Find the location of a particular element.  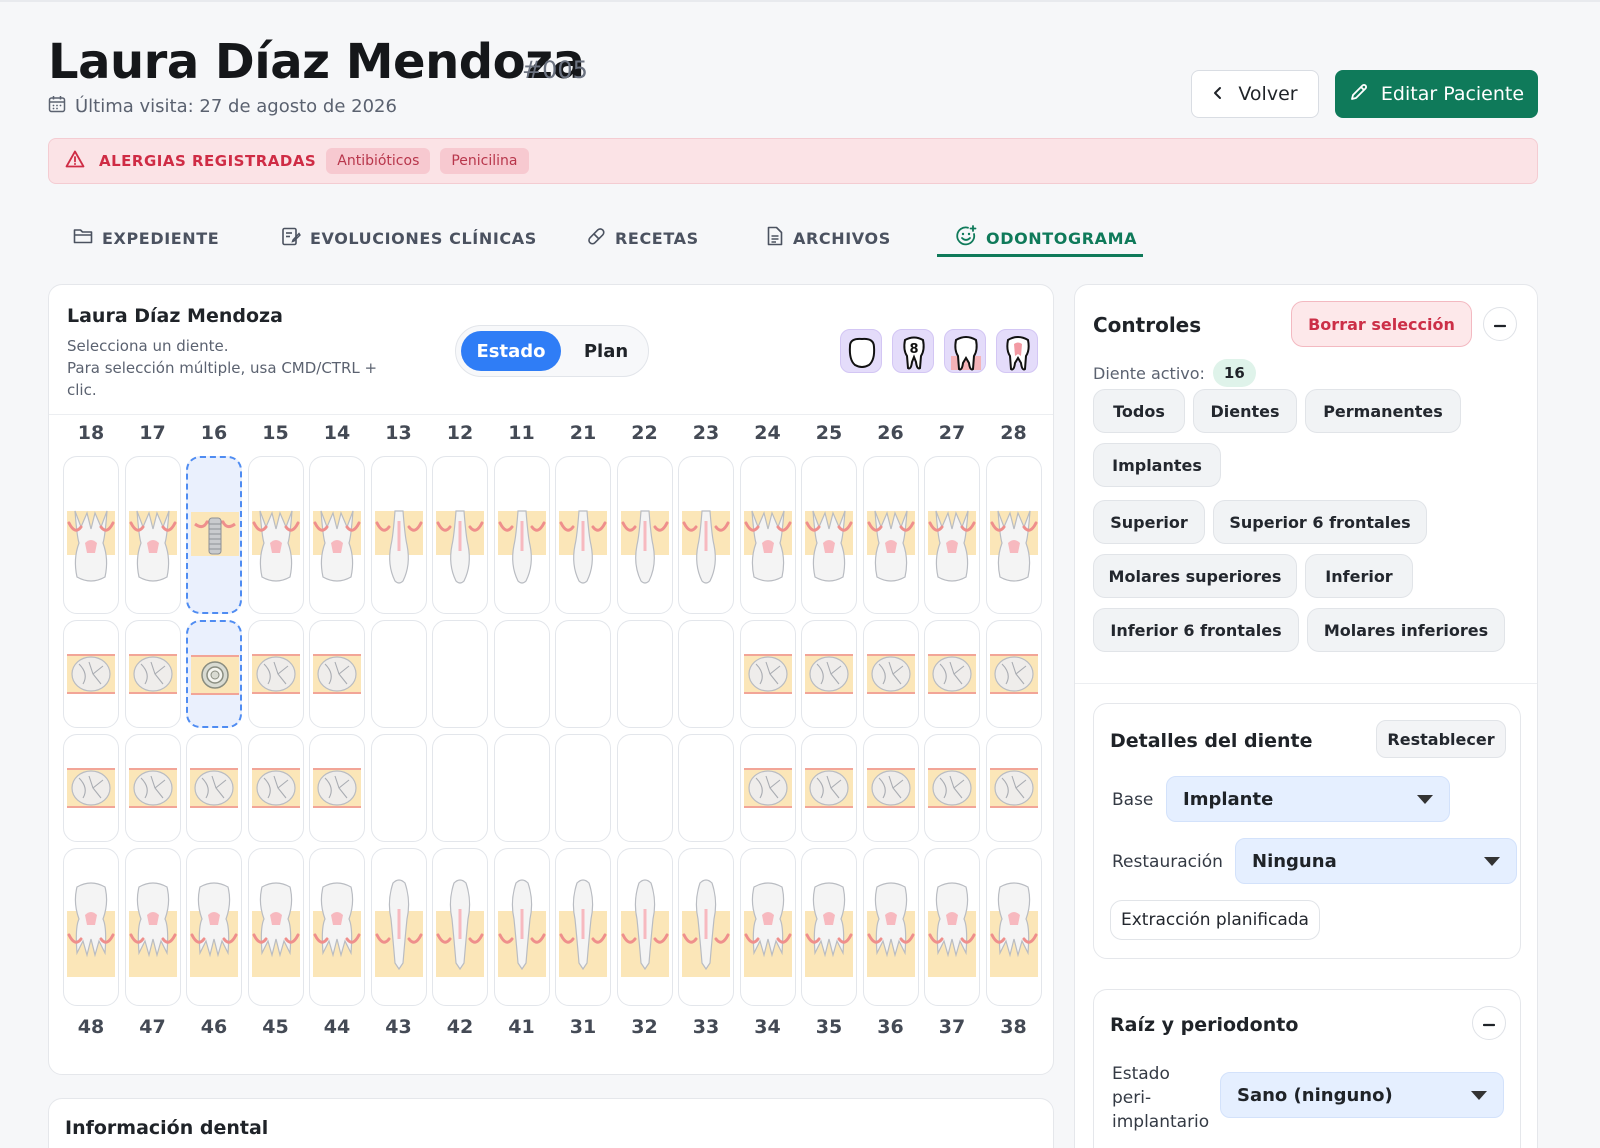

tooth-47-occlusal is located at coordinates (152, 788).